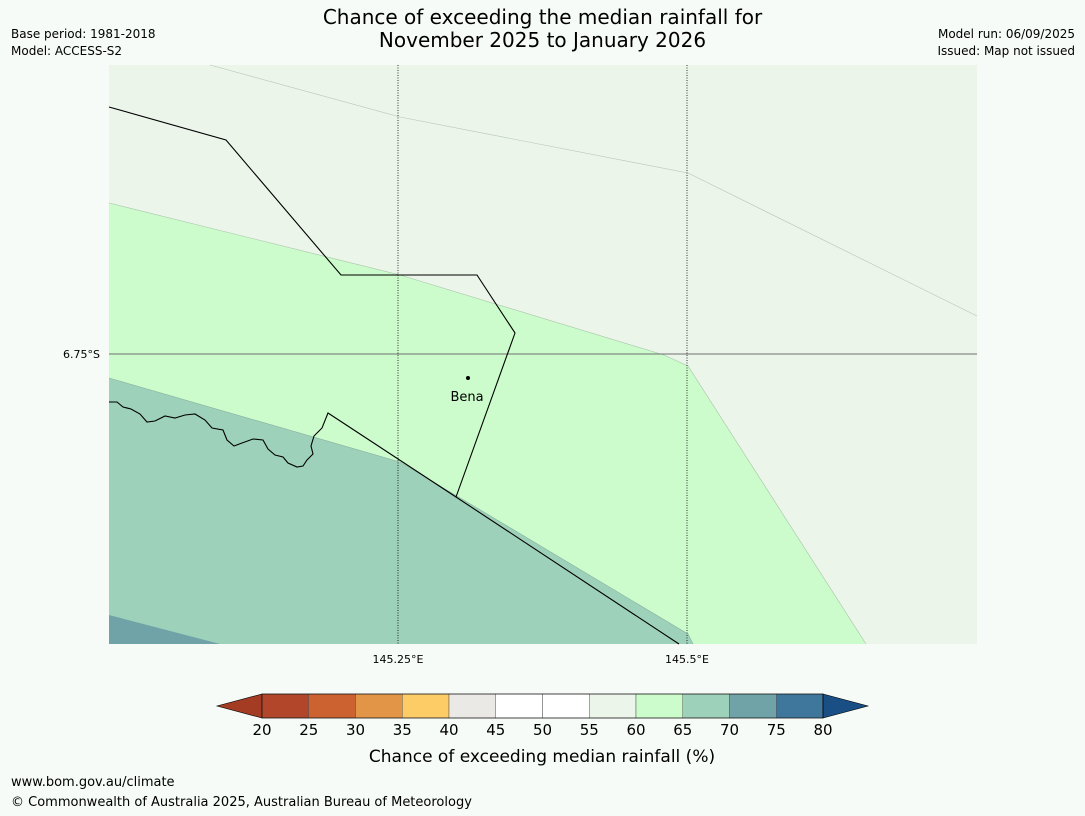 The width and height of the screenshot is (1085, 816). Describe the element at coordinates (83, 43) in the screenshot. I see `meta-left: Base period: 1981-2018 Model: ACCESS-S2` at that location.